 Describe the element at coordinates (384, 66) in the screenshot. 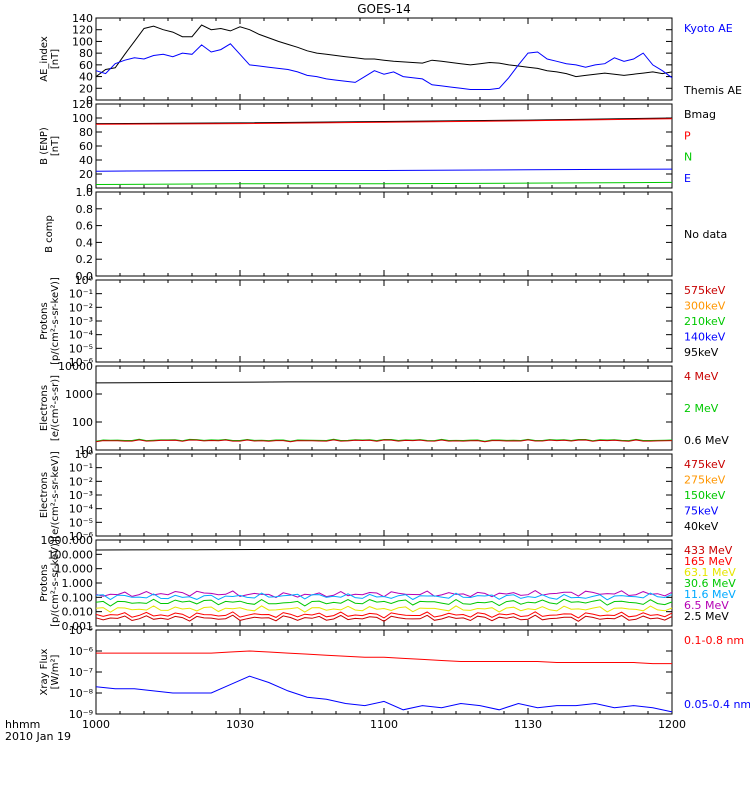

I see `series-line-kyoto-ae` at that location.